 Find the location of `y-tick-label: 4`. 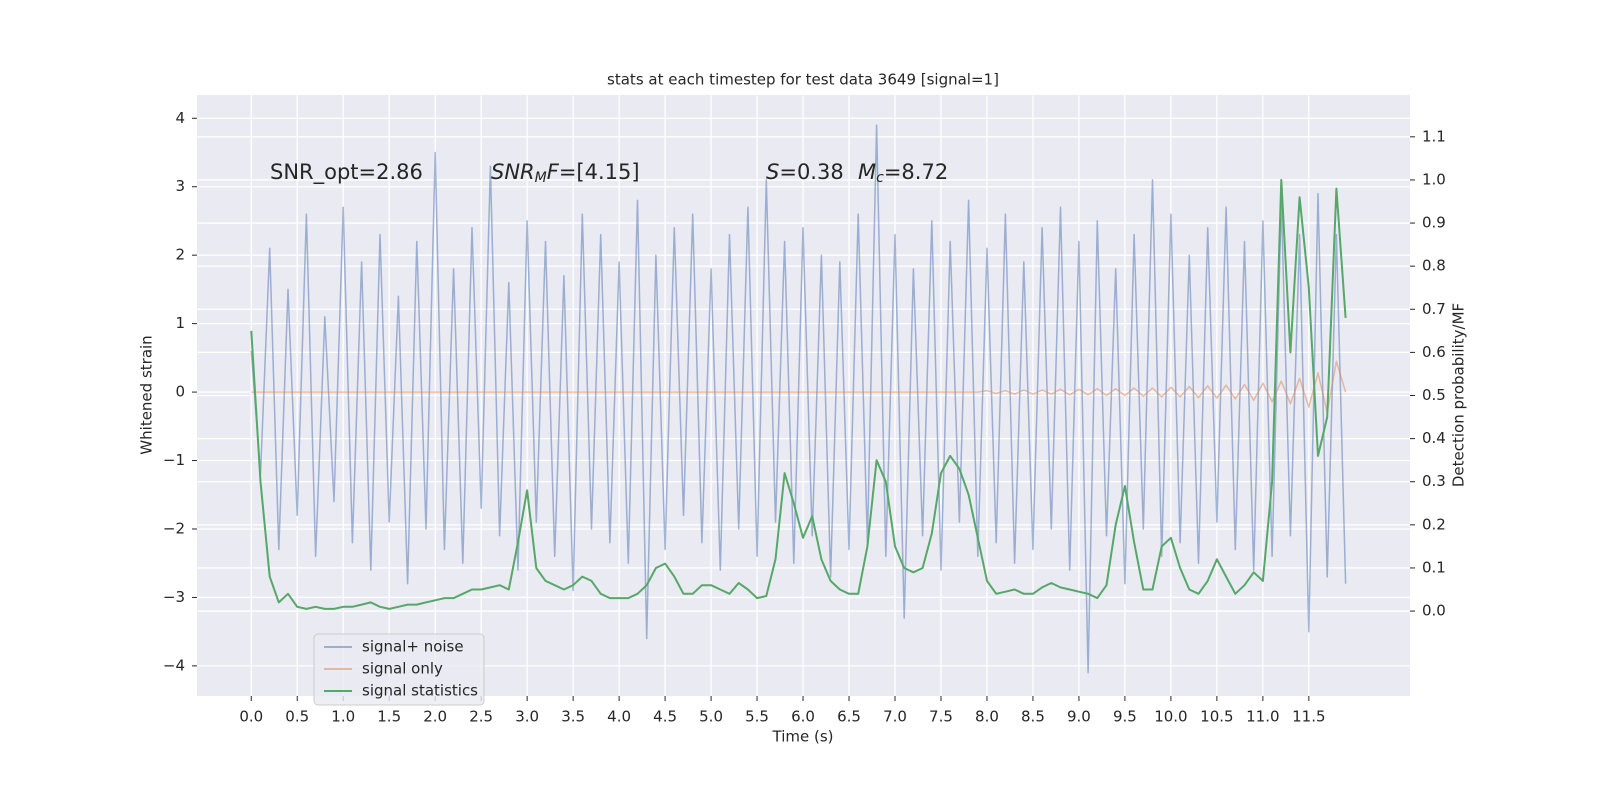

y-tick-label: 4 is located at coordinates (180, 118).